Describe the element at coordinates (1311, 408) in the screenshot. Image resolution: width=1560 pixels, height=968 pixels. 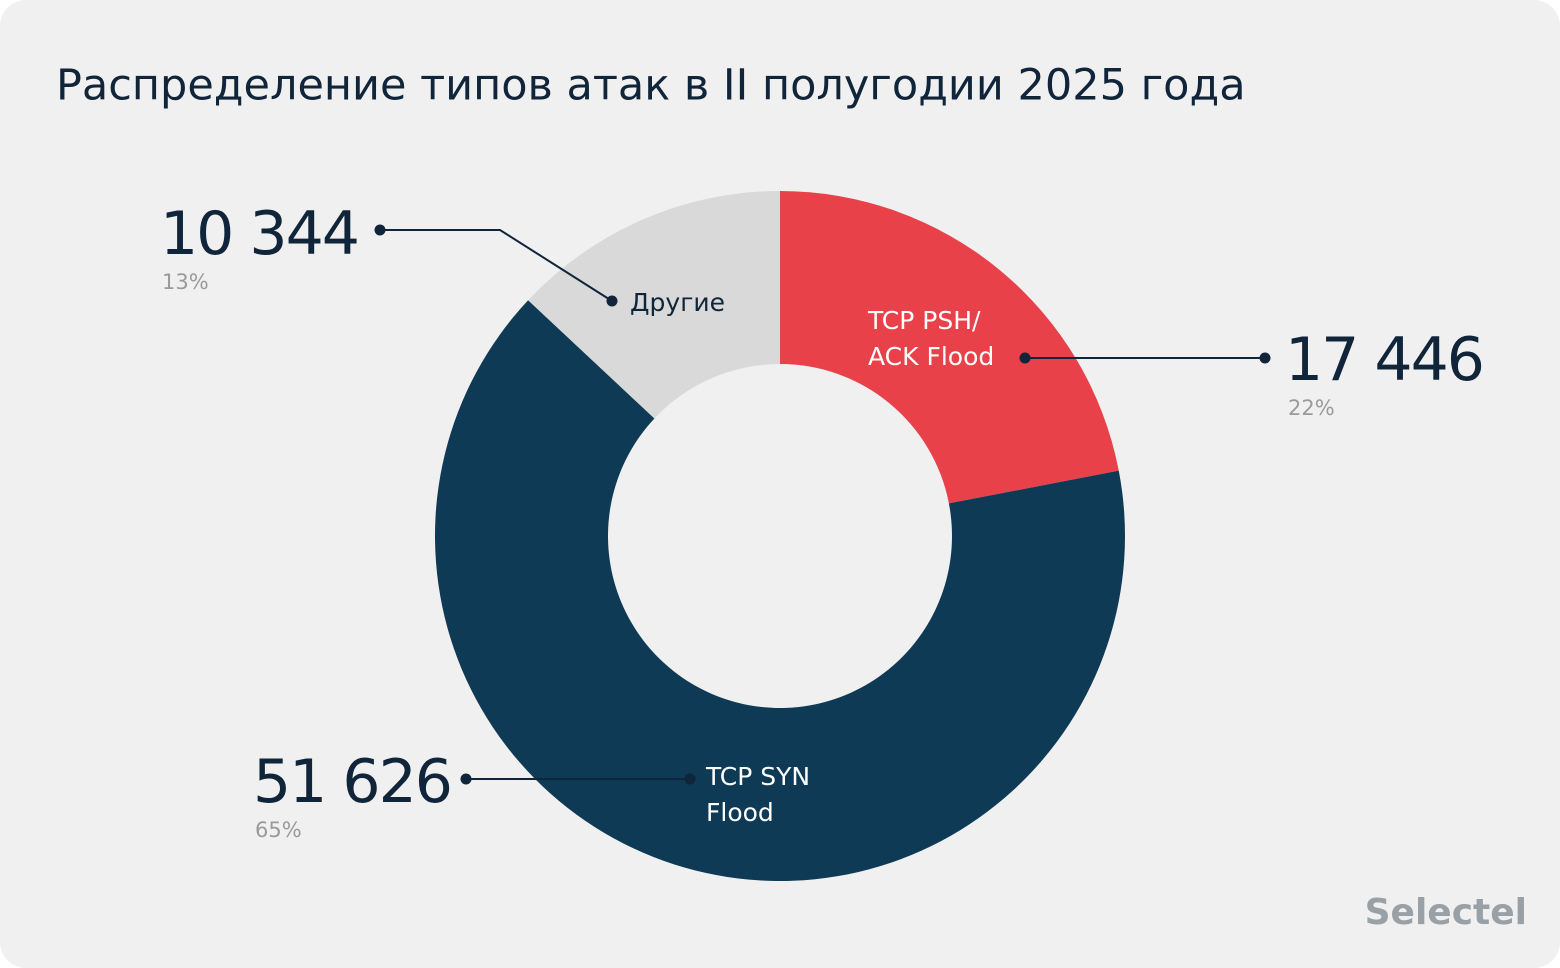
I see `percent-label: 22%` at that location.